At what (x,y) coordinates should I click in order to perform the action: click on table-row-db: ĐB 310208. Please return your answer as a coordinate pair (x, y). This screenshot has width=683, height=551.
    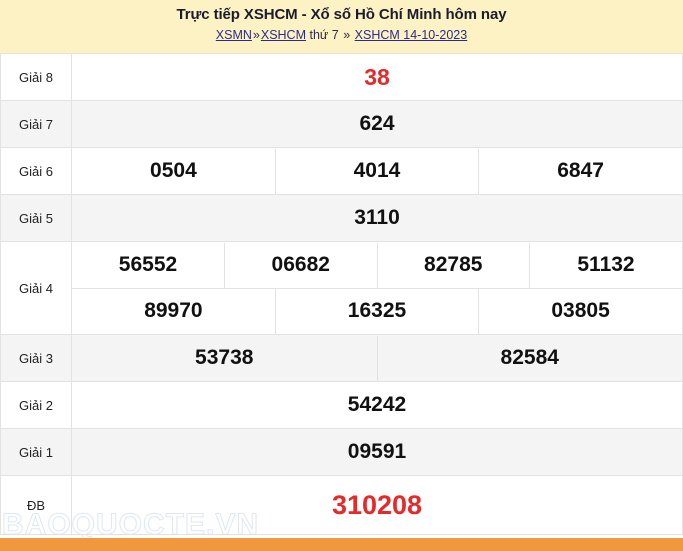
    Looking at the image, I should click on (341, 505).